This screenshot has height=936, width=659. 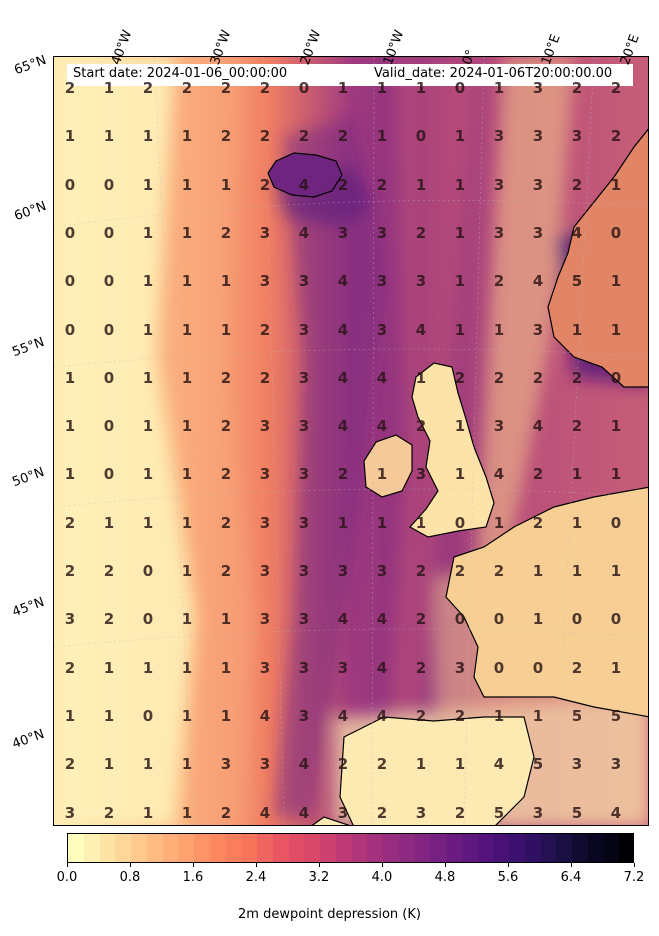 What do you see at coordinates (571, 877) in the screenshot?
I see `colorbar-tick-label: 6.4` at bounding box center [571, 877].